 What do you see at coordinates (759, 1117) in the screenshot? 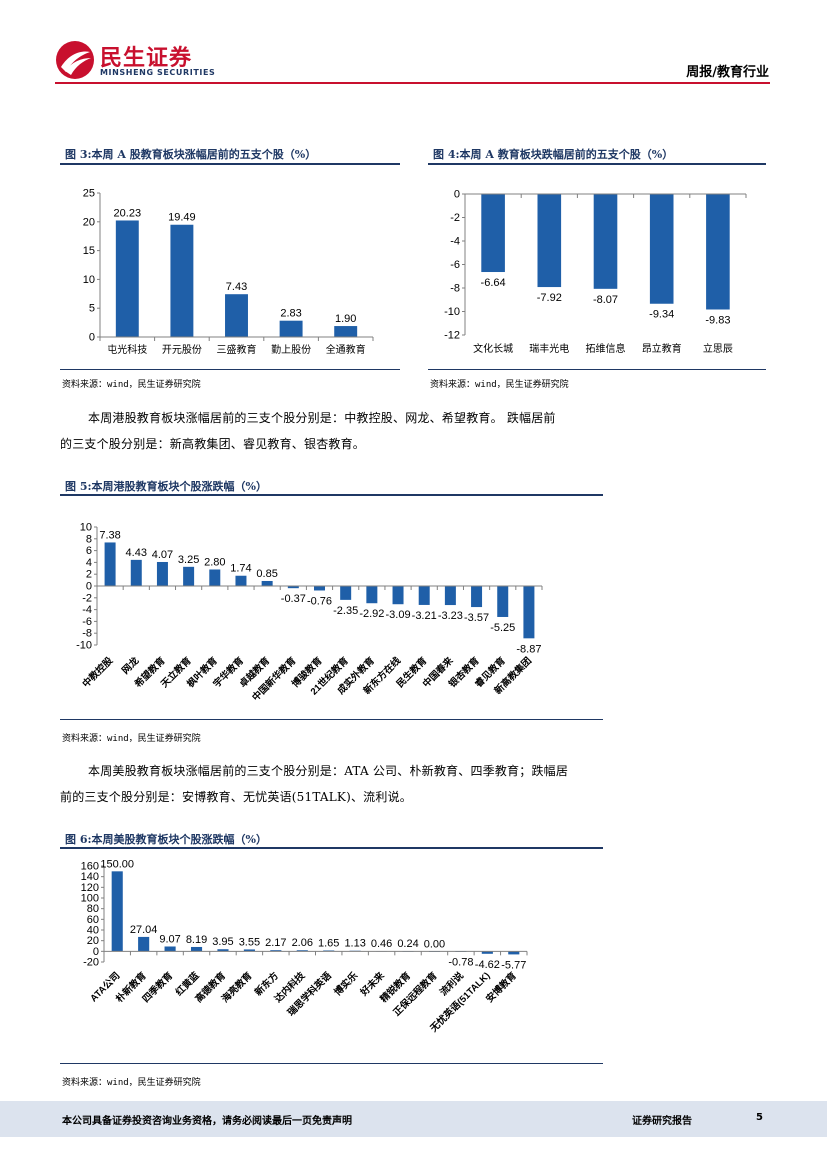
I see `page-number: 5` at bounding box center [759, 1117].